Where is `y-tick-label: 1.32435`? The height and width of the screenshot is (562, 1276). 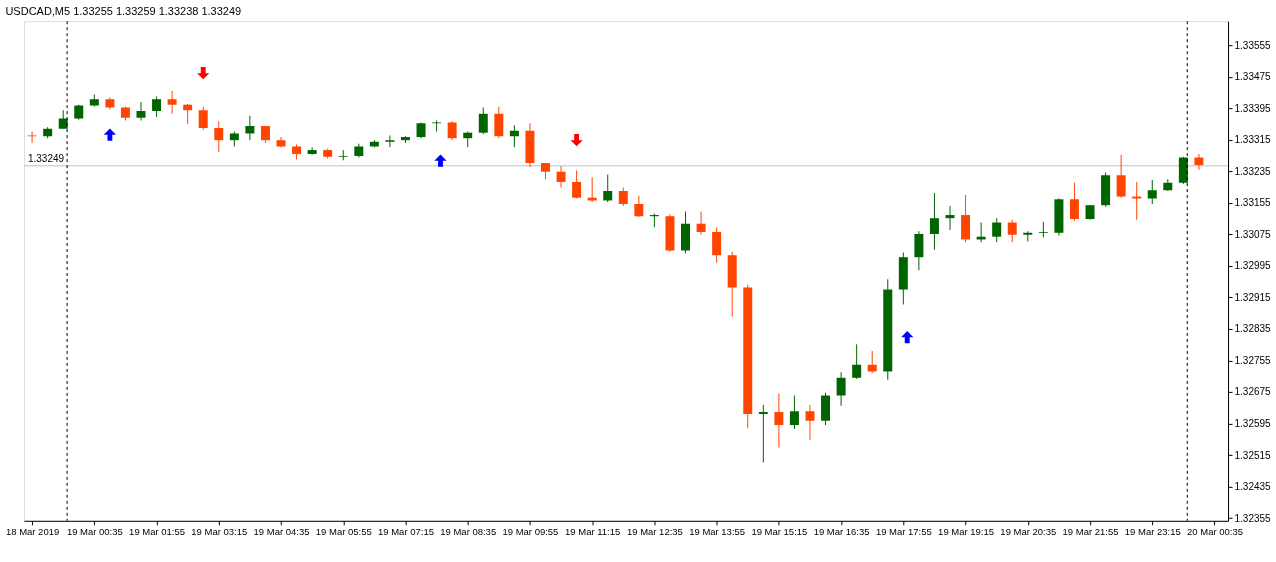
y-tick-label: 1.32435 is located at coordinates (1253, 487).